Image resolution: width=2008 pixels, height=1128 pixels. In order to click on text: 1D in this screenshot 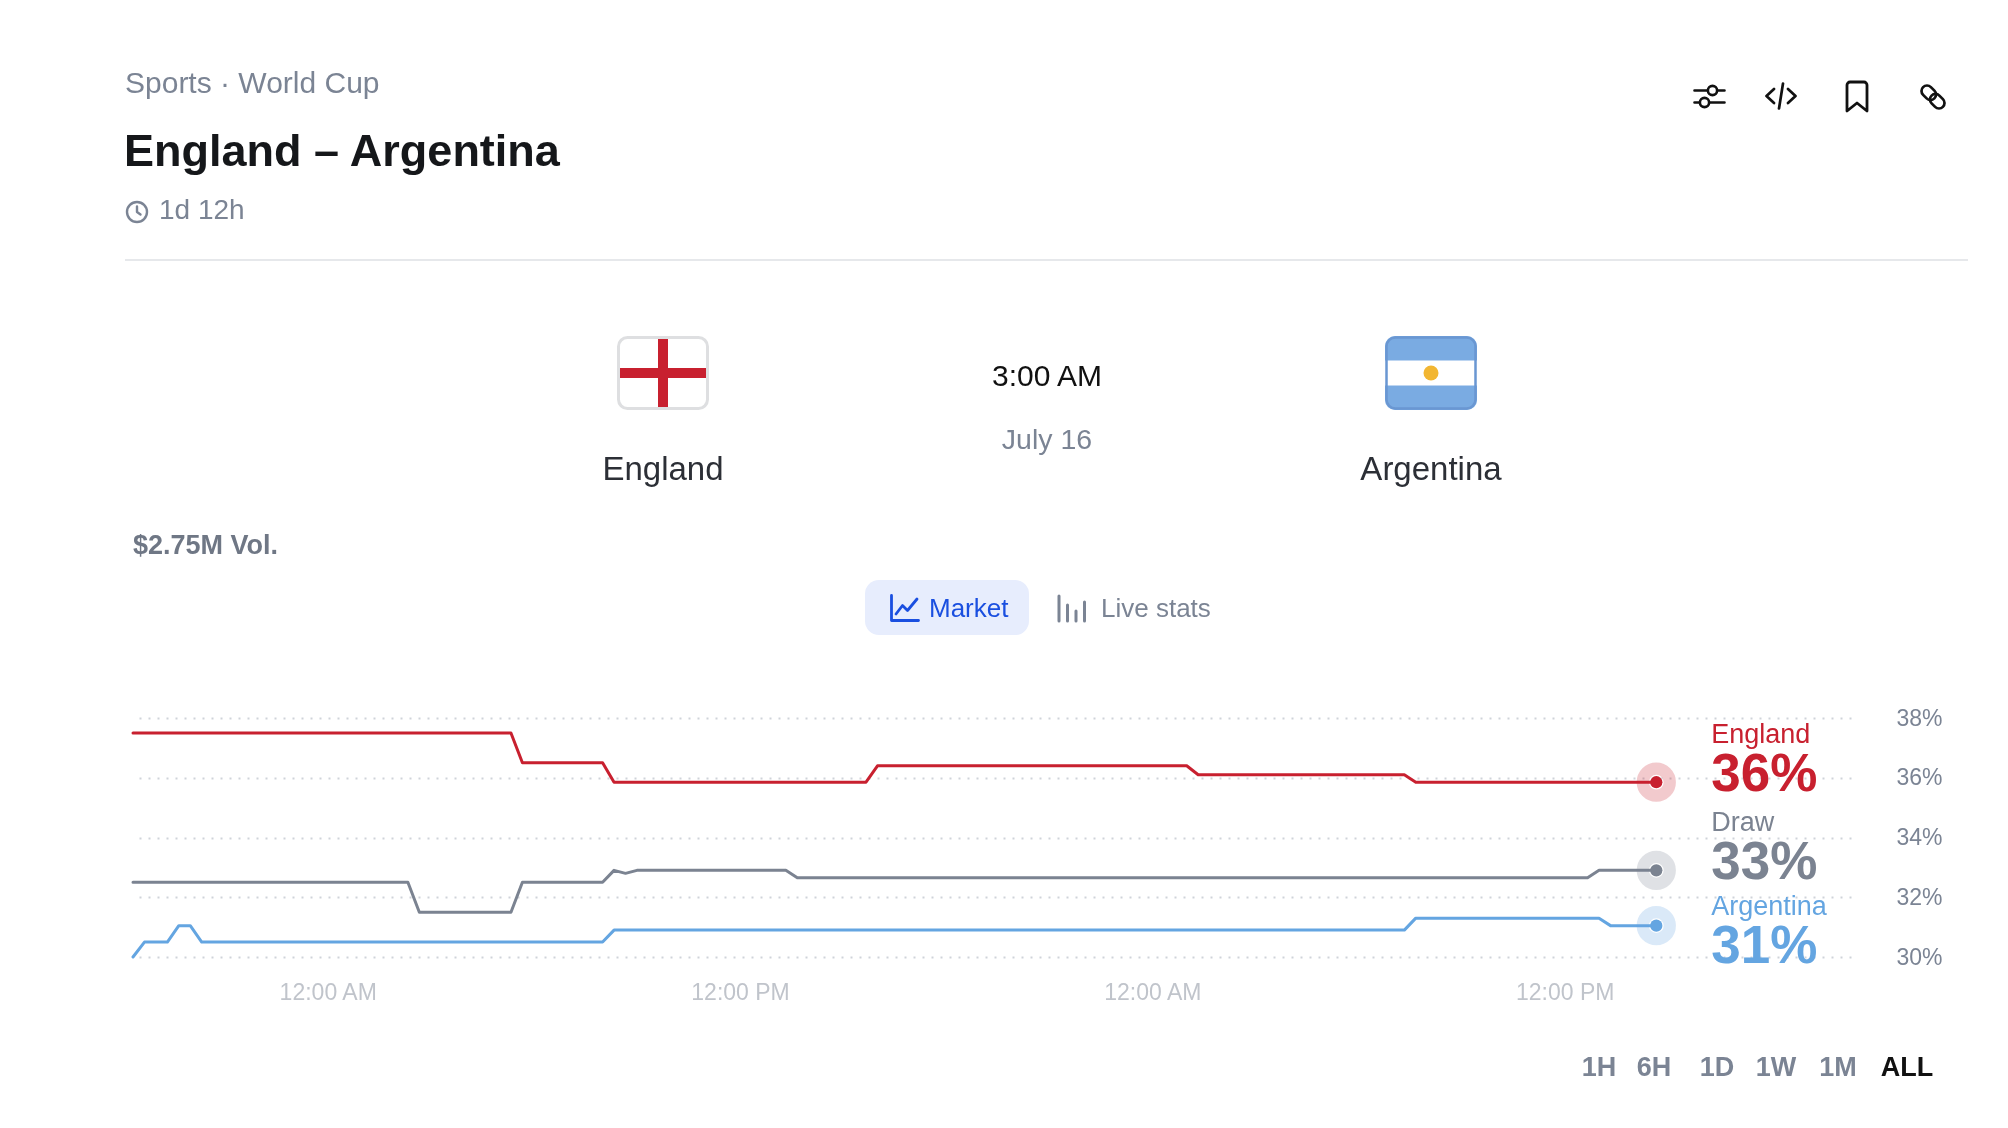, I will do `click(1717, 1066)`.